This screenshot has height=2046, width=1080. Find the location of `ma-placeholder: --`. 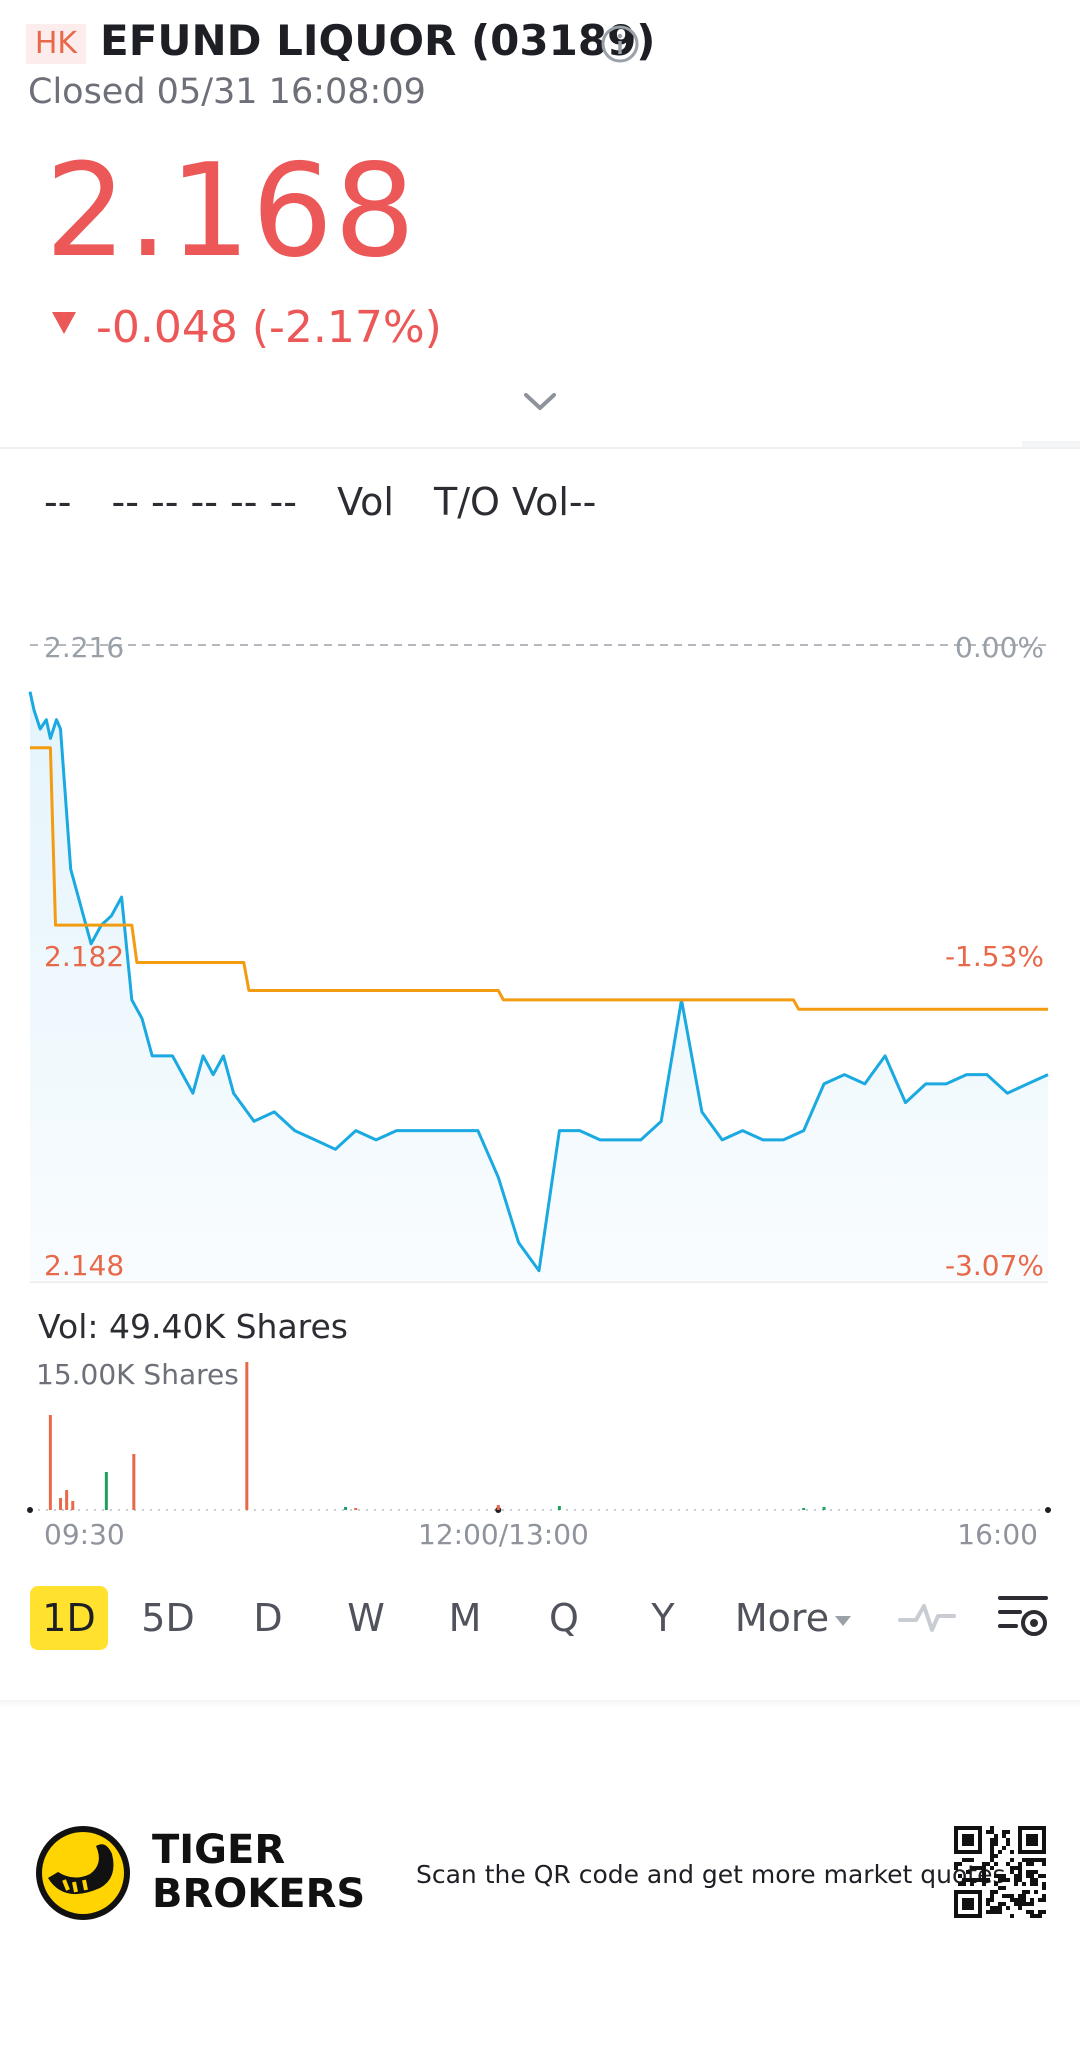

ma-placeholder: -- is located at coordinates (58, 502).